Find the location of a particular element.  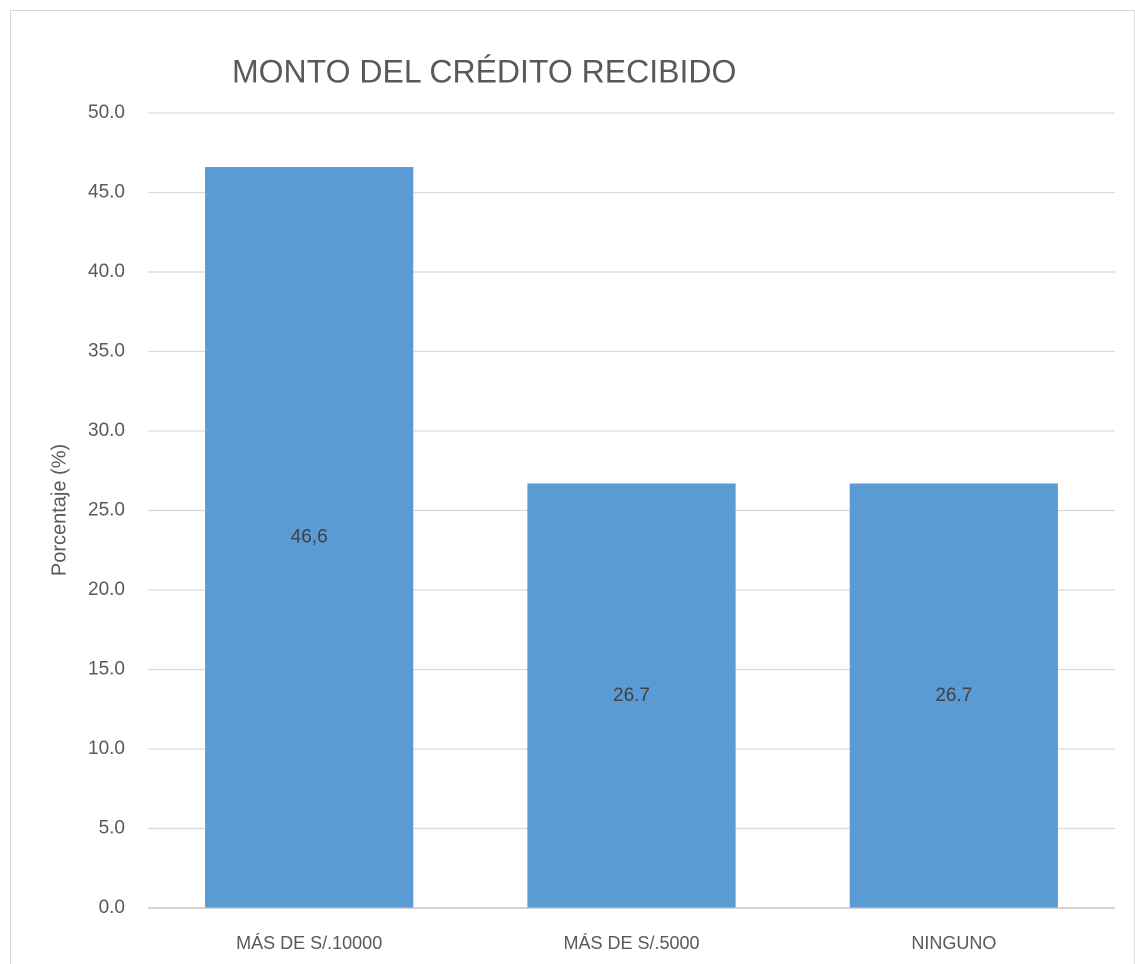

y-tick-label: 40.0 is located at coordinates (106, 271).